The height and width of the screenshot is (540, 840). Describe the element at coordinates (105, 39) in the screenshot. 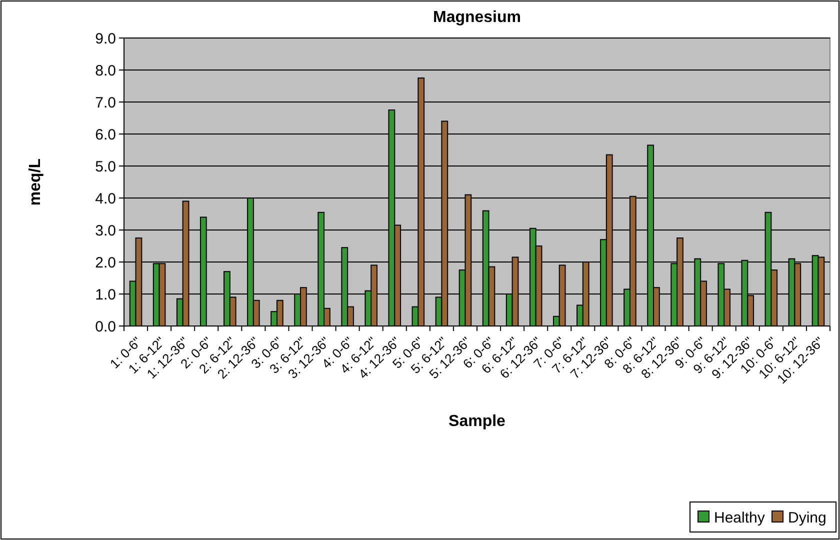

I see `y-tick-label: 9.0` at that location.